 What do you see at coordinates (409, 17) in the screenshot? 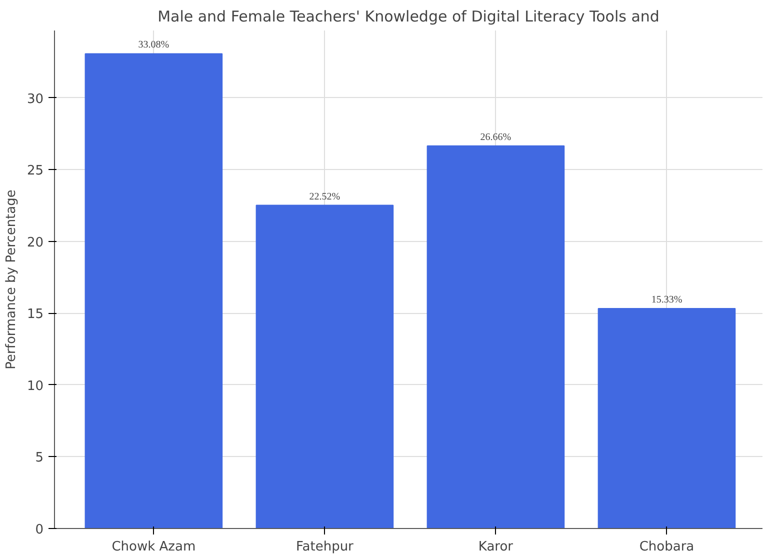
I see `chart-title: Male and Female Teachers' Knowledge of Digital Literacy Tools and` at bounding box center [409, 17].